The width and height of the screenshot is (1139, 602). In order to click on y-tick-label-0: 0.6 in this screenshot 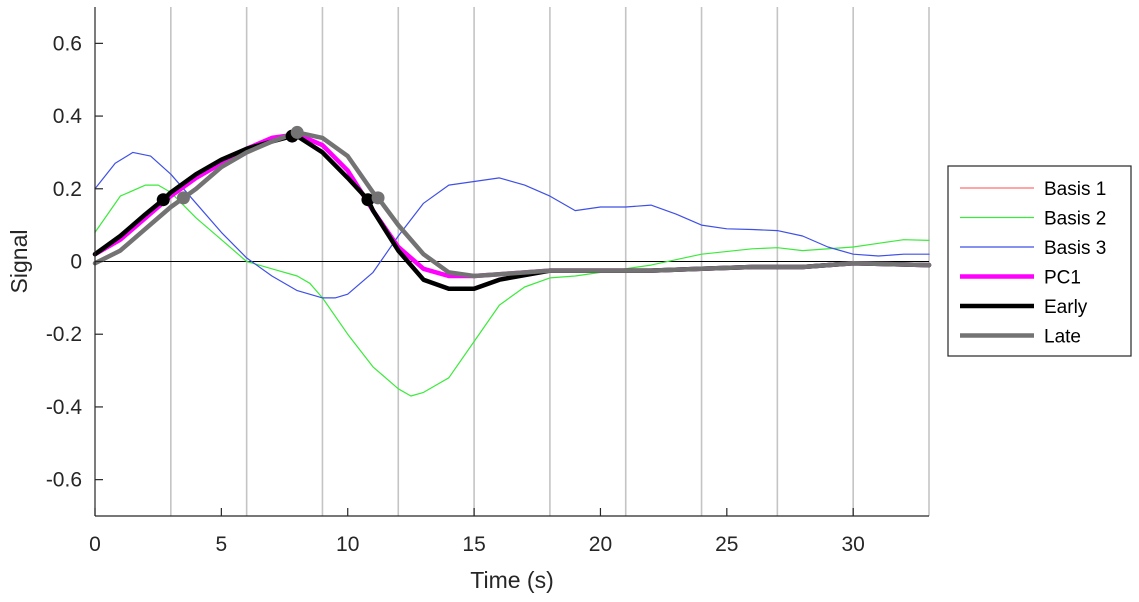, I will do `click(67, 43)`.